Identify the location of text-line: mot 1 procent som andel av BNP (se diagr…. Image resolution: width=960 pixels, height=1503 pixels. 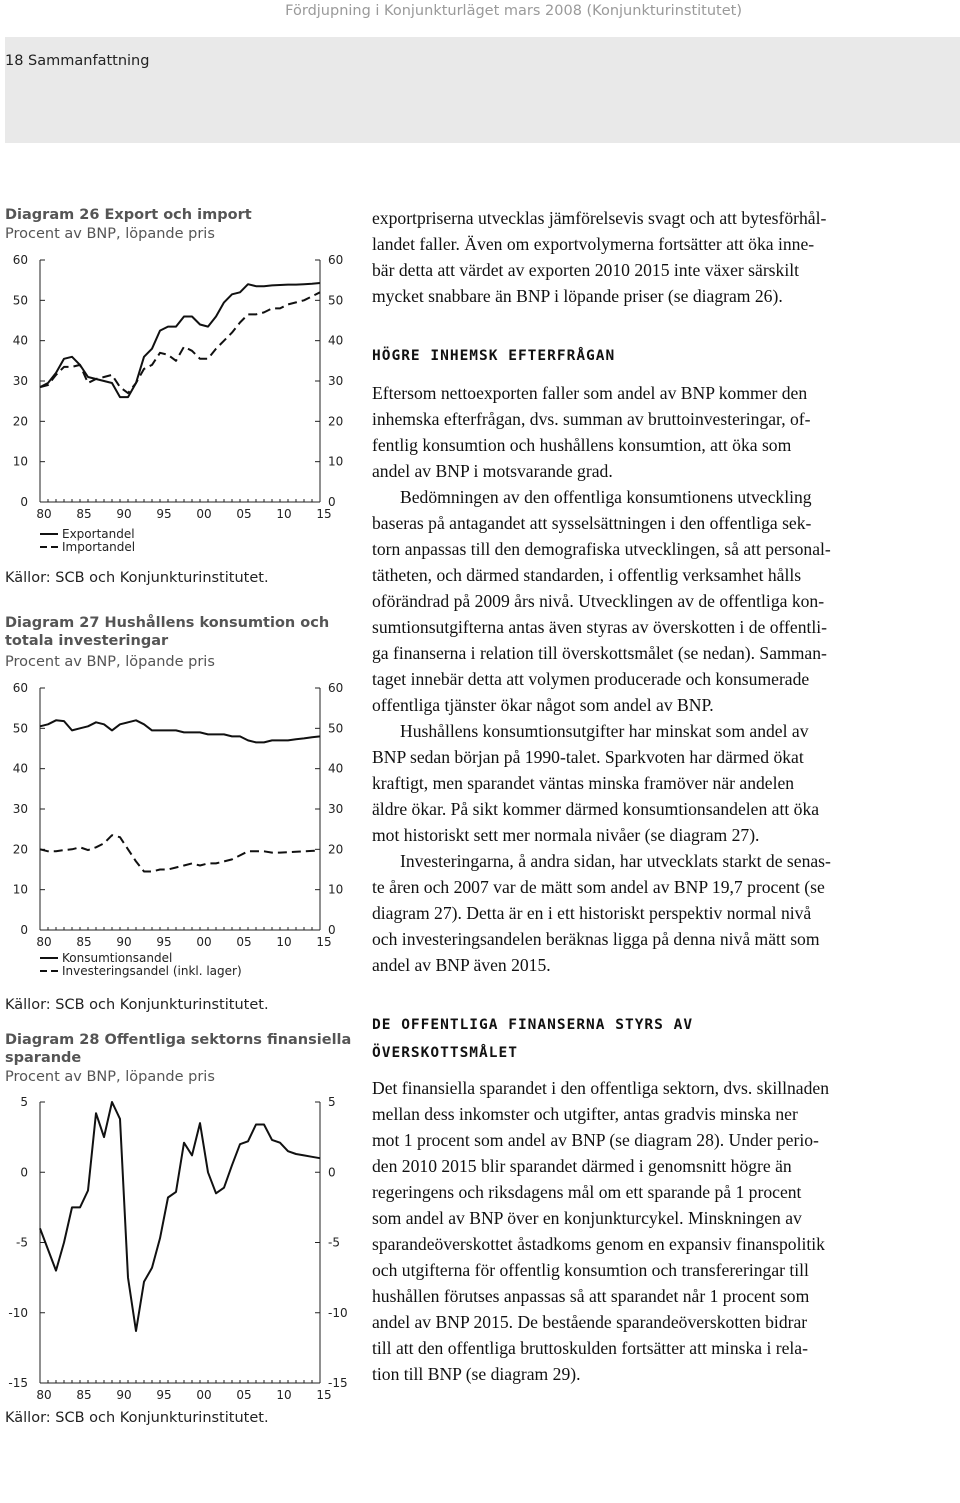
(595, 1140).